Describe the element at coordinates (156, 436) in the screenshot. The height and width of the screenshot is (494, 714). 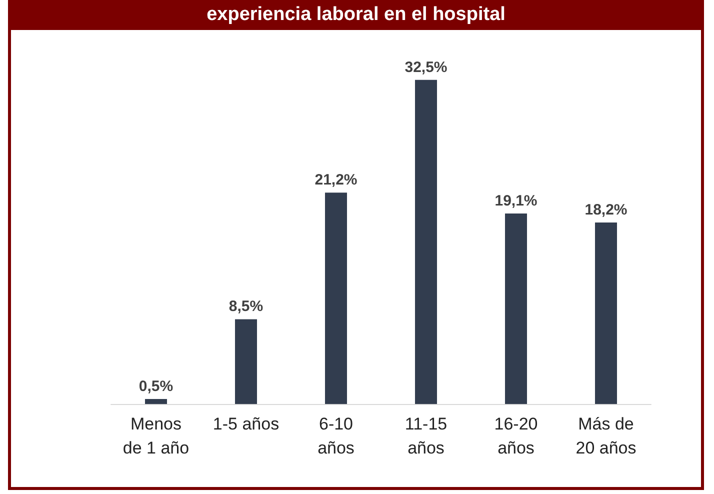
I see `x-tick-label: Menos de 1 año` at that location.